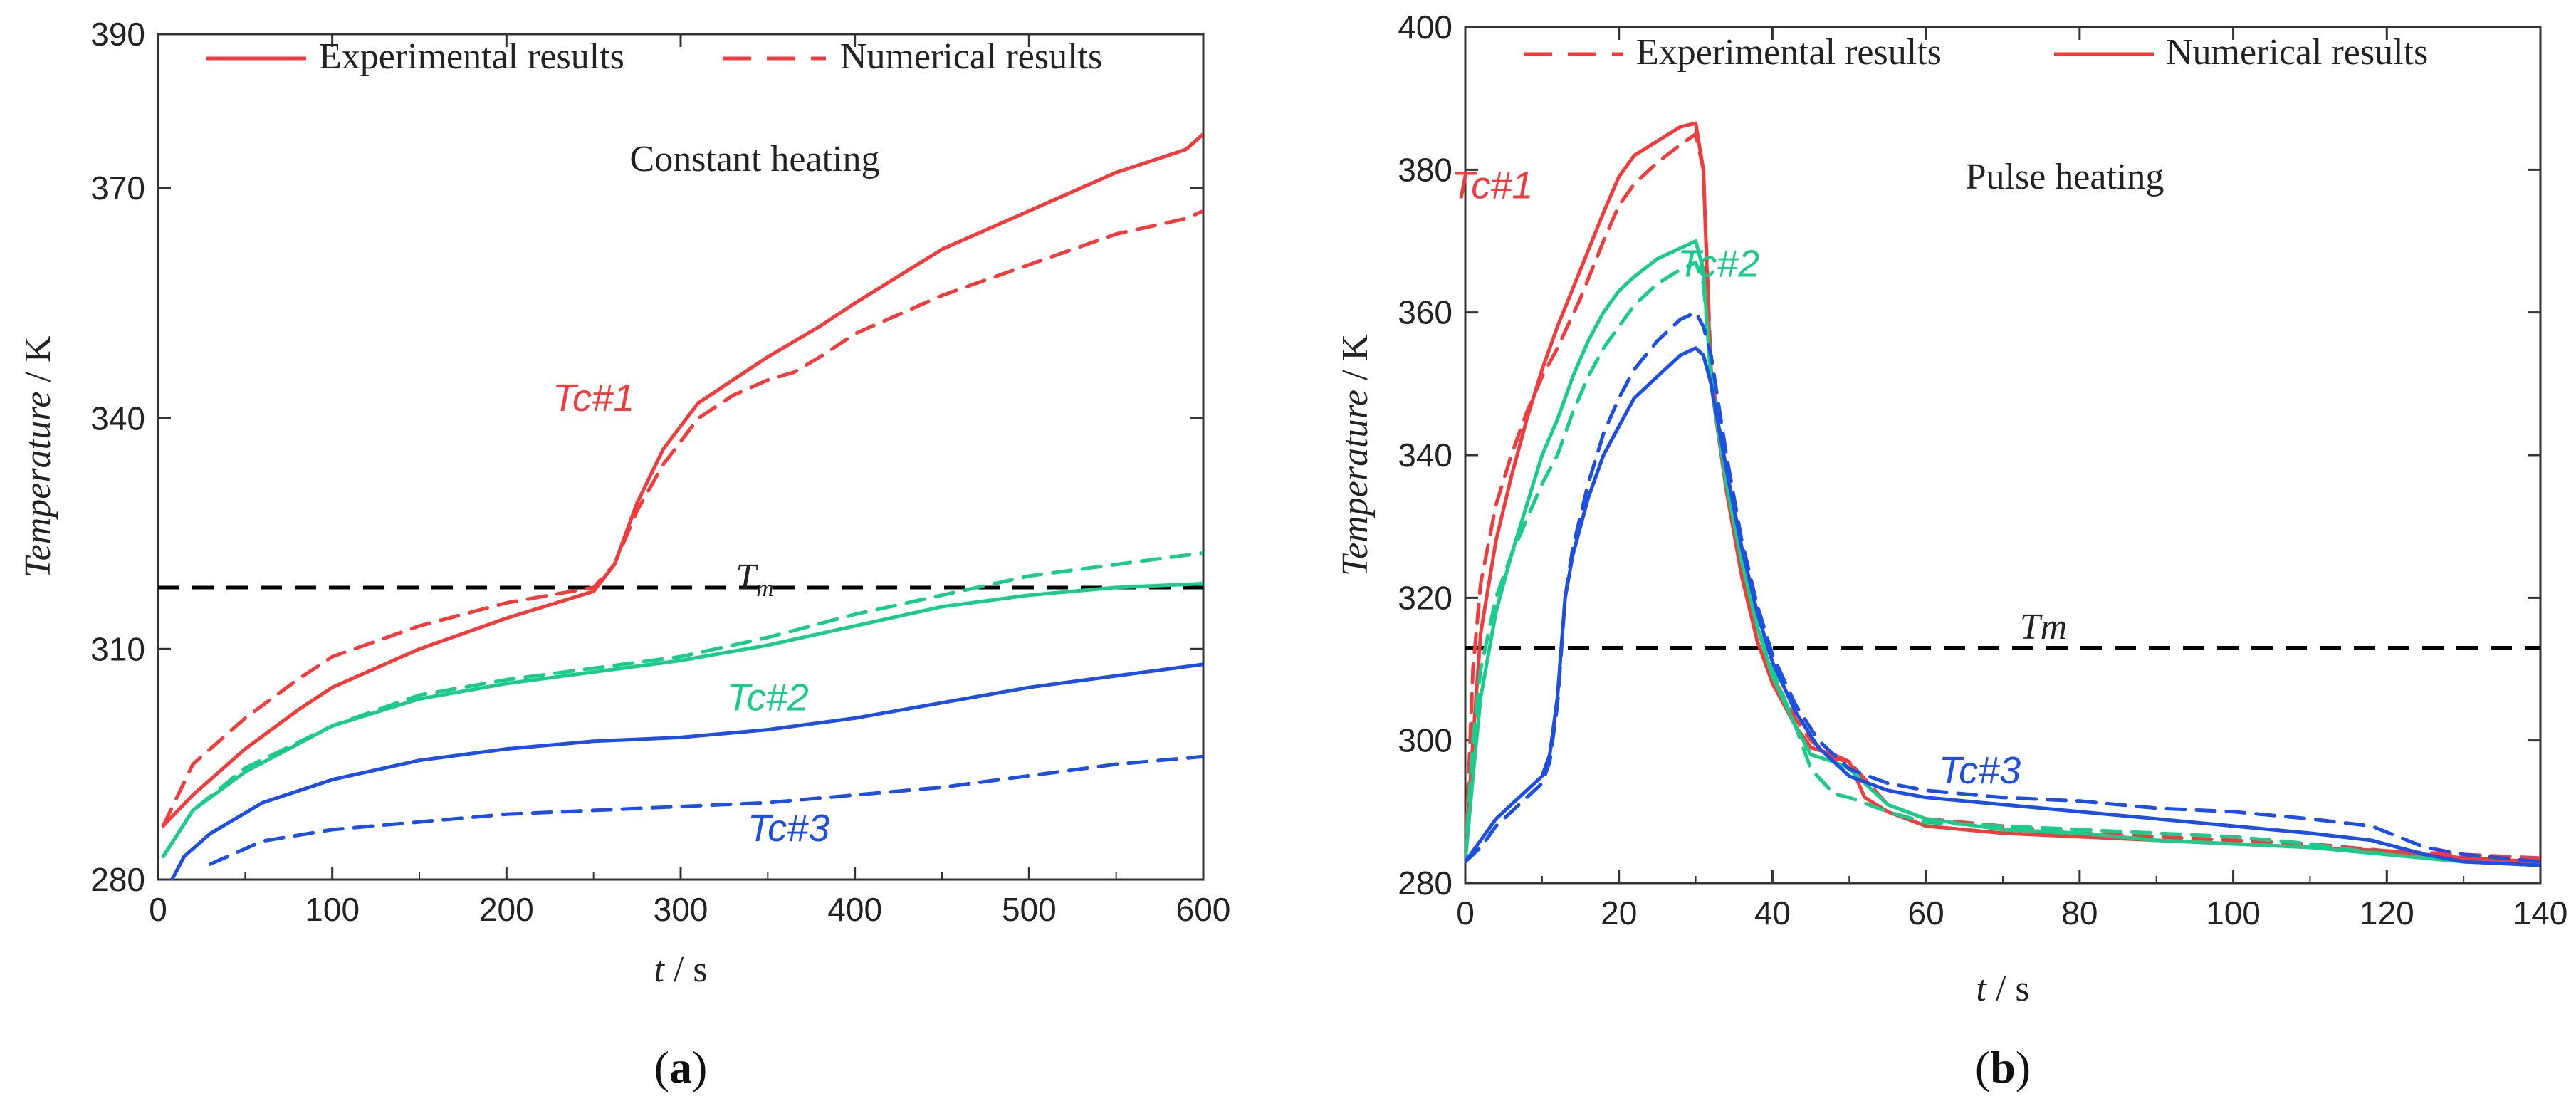  I want to click on series-line-Tc2-dashed, so click(682, 705).